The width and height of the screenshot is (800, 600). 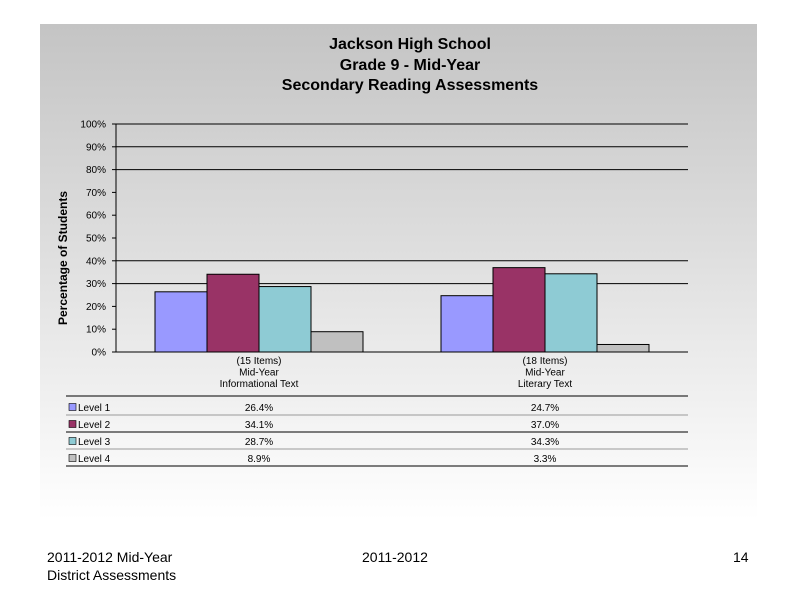 What do you see at coordinates (519, 310) in the screenshot?
I see `bar-level-2-cat2` at bounding box center [519, 310].